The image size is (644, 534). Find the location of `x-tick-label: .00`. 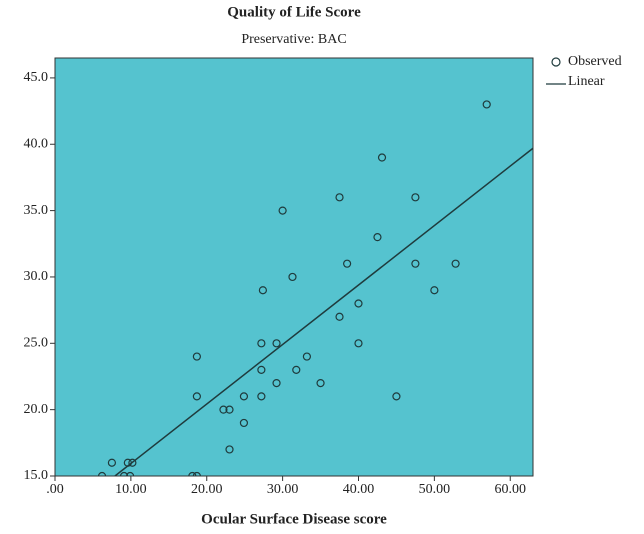

x-tick-label: .00 is located at coordinates (55, 489).